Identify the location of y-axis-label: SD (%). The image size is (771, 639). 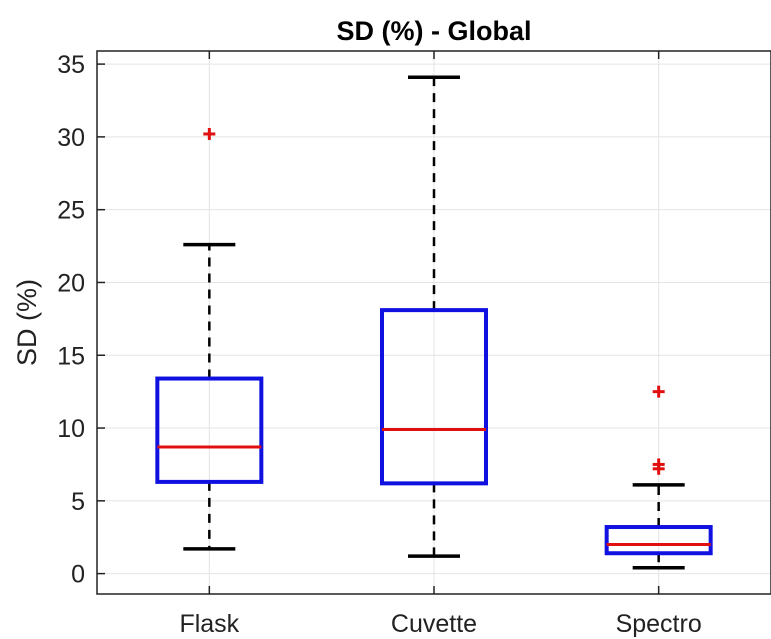
(27, 322).